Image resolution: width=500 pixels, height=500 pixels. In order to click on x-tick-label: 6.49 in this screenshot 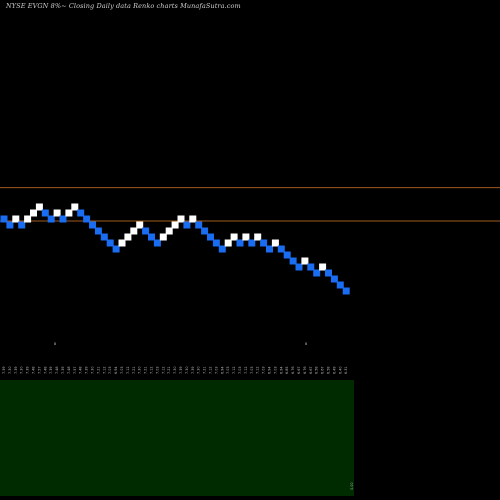, I will do `click(334, 370)`.